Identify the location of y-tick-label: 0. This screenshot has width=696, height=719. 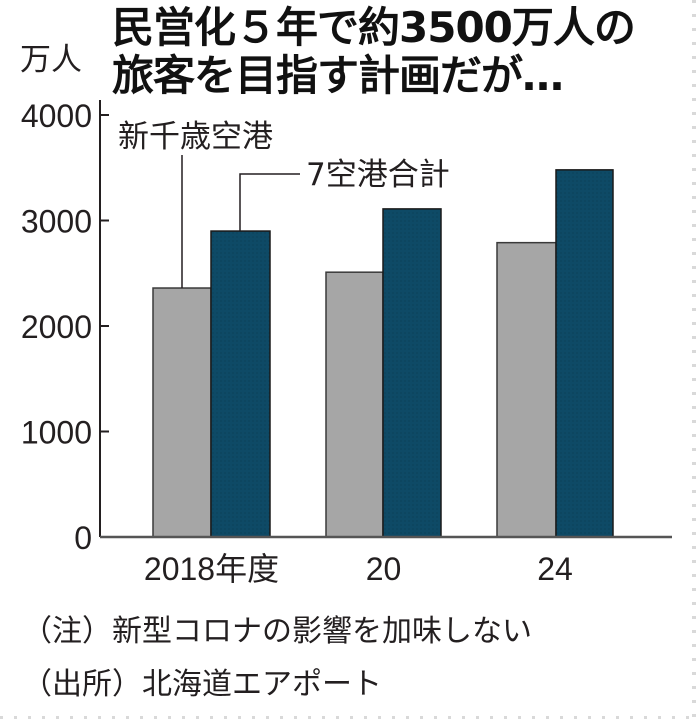
(83, 538).